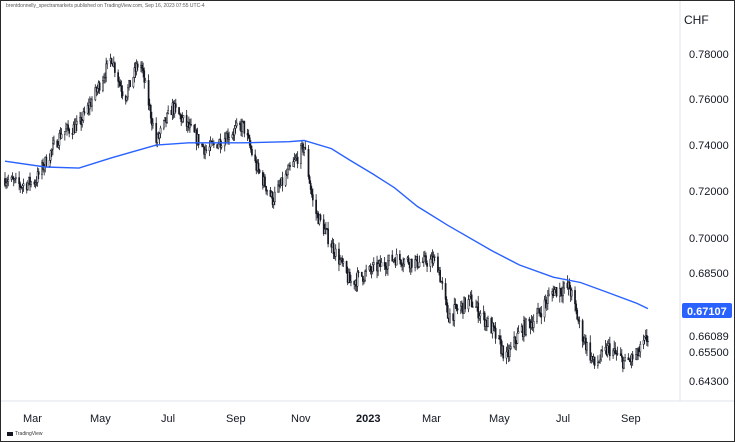  What do you see at coordinates (709, 382) in the screenshot?
I see `y-tick-label: 0.64300` at bounding box center [709, 382].